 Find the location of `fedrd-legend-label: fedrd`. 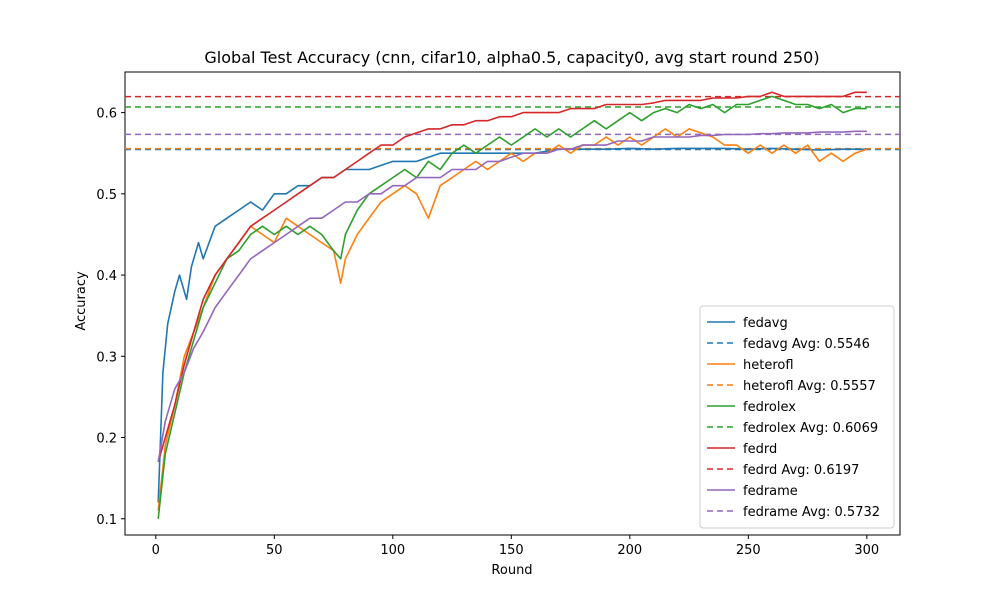

fedrd-legend-label: fedrd is located at coordinates (760, 449).